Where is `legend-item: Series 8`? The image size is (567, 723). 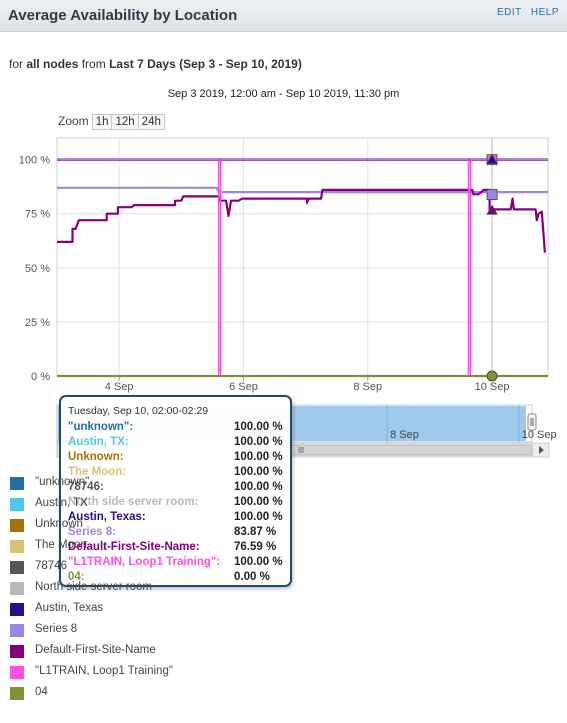
legend-item: Series 8 is located at coordinates (130, 630).